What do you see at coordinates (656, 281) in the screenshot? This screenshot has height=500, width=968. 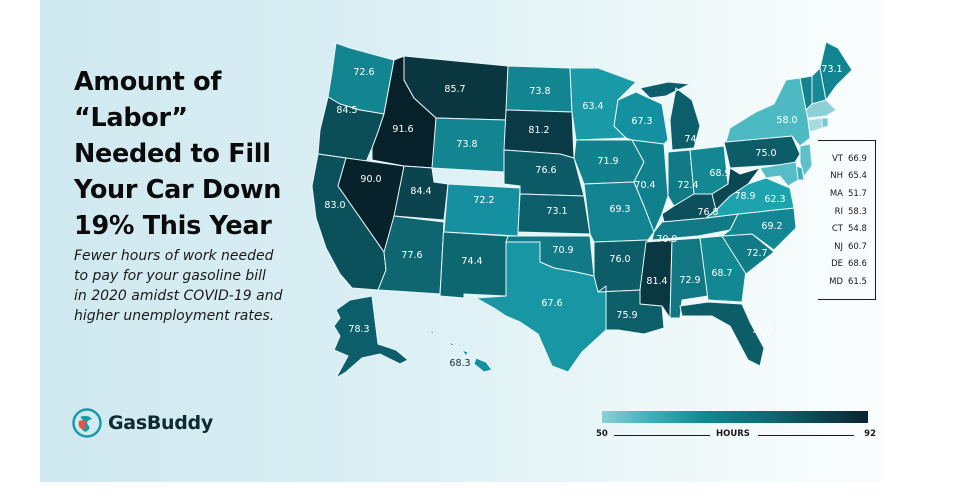 I see `value-MS: 81.4` at bounding box center [656, 281].